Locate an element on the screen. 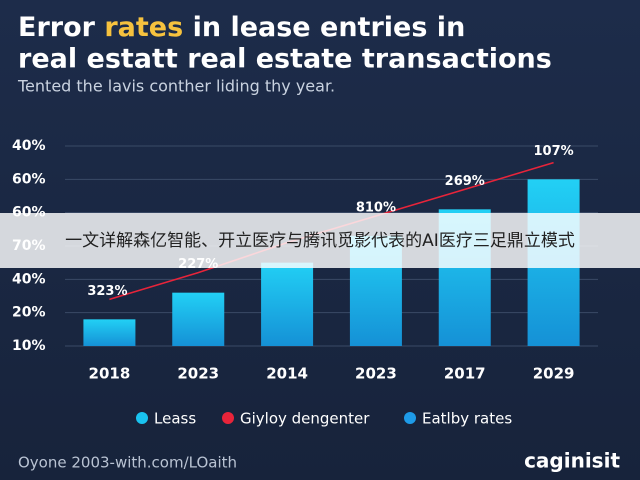 The width and height of the screenshot is (640, 480). y-tick-label: 20% is located at coordinates (29, 313).